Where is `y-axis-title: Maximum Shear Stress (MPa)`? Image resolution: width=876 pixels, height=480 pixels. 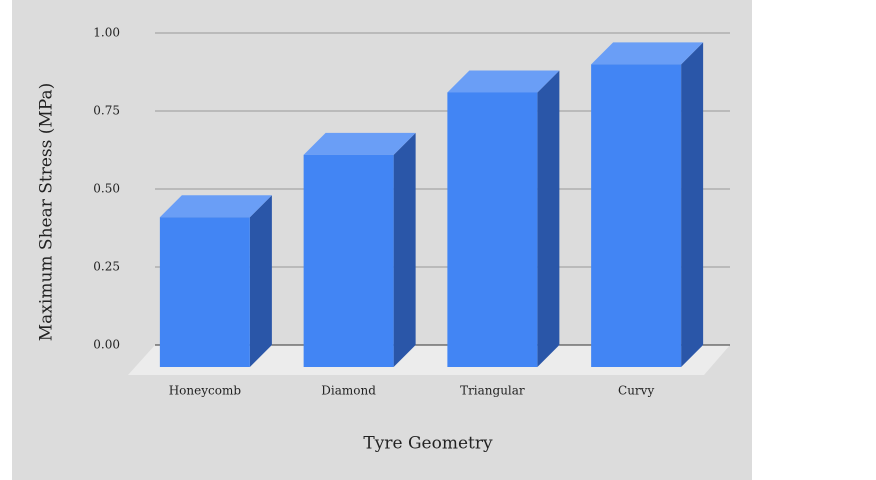
y-axis-title: Maximum Shear Stress (MPa) is located at coordinates (47, 212).